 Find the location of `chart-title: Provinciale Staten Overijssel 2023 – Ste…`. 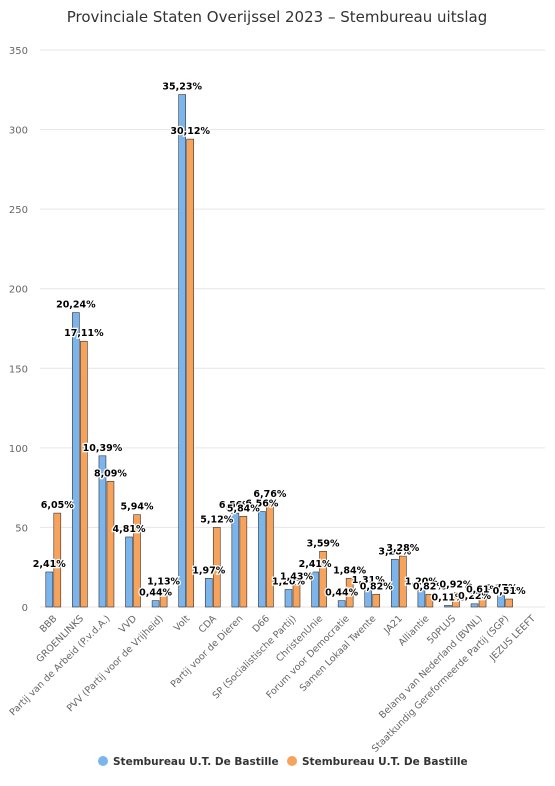

chart-title: Provinciale Staten Overijssel 2023 – Ste… is located at coordinates (277, 17).